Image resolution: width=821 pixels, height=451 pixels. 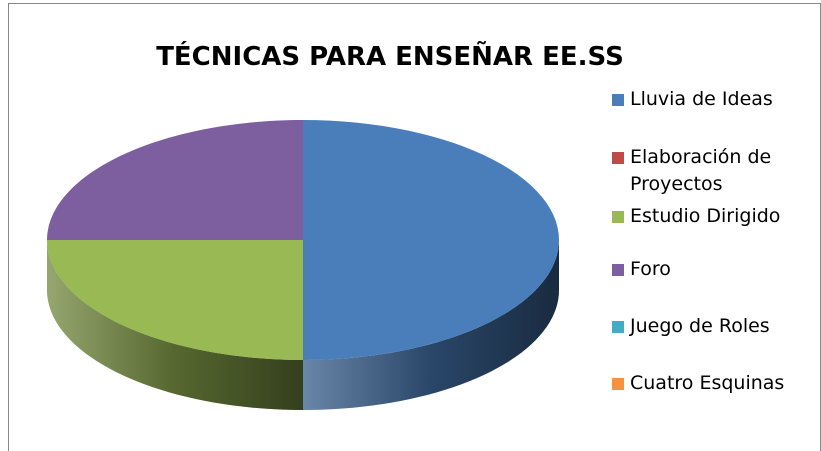 I want to click on legend-label: Lluvia de Ideas, so click(x=701, y=99).